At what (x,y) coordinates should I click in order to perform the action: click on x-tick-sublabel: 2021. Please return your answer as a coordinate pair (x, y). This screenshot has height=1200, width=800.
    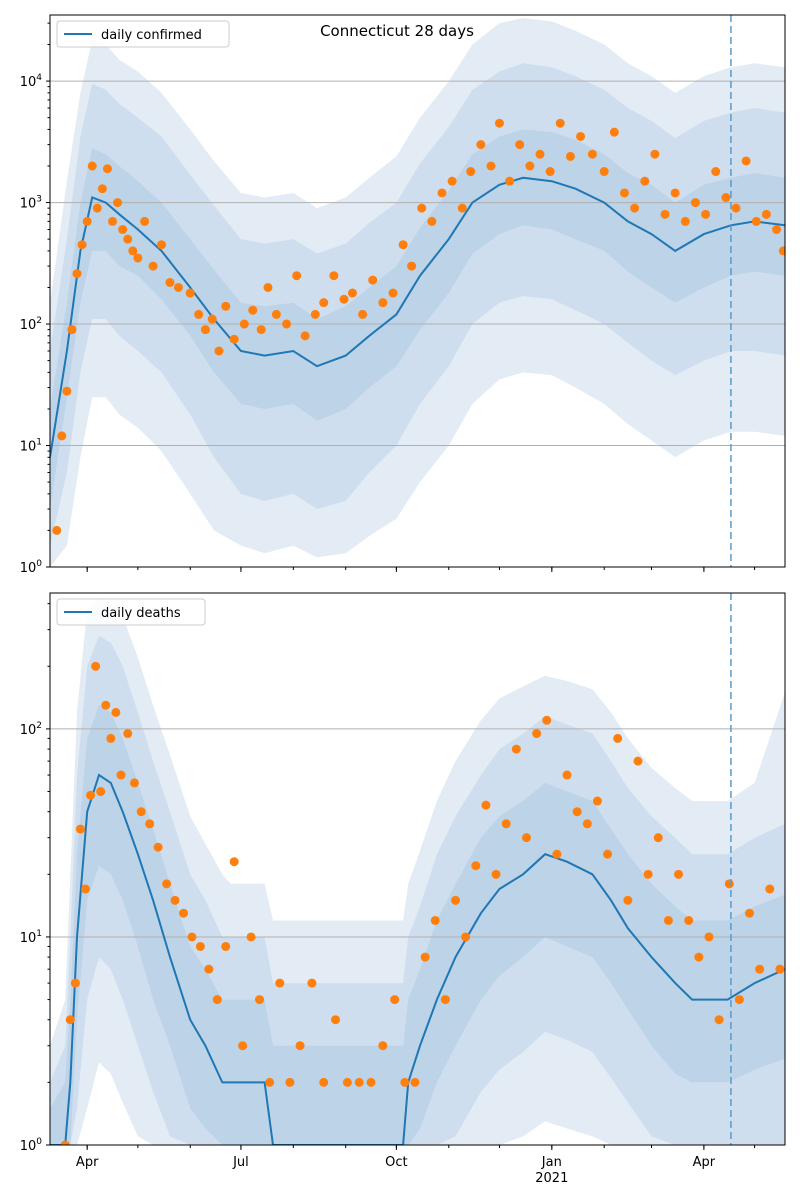
    Looking at the image, I should click on (551, 1178).